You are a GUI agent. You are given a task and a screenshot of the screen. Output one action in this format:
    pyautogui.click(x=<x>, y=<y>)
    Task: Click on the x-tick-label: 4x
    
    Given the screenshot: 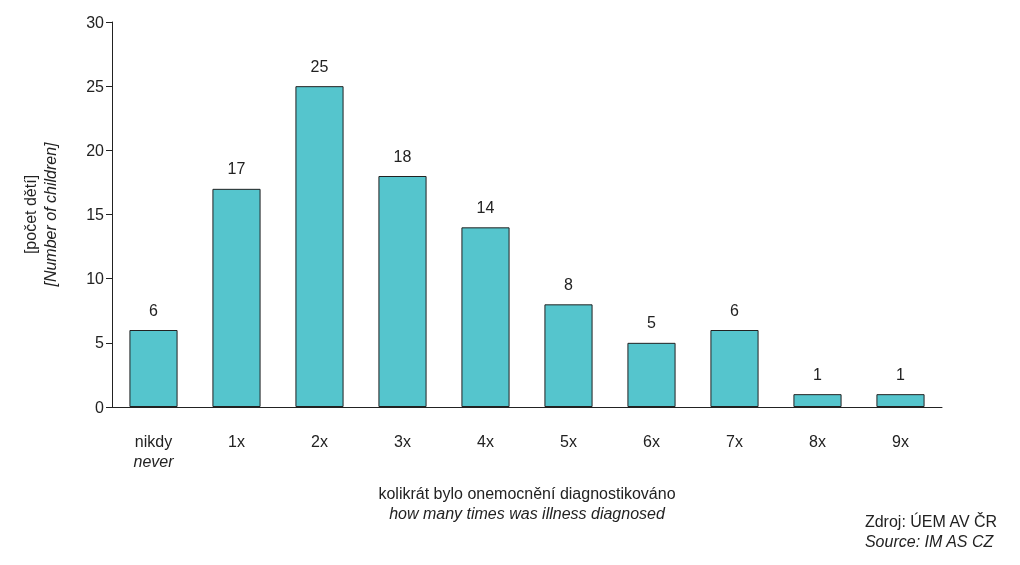 What is the action you would take?
    pyautogui.click(x=485, y=441)
    